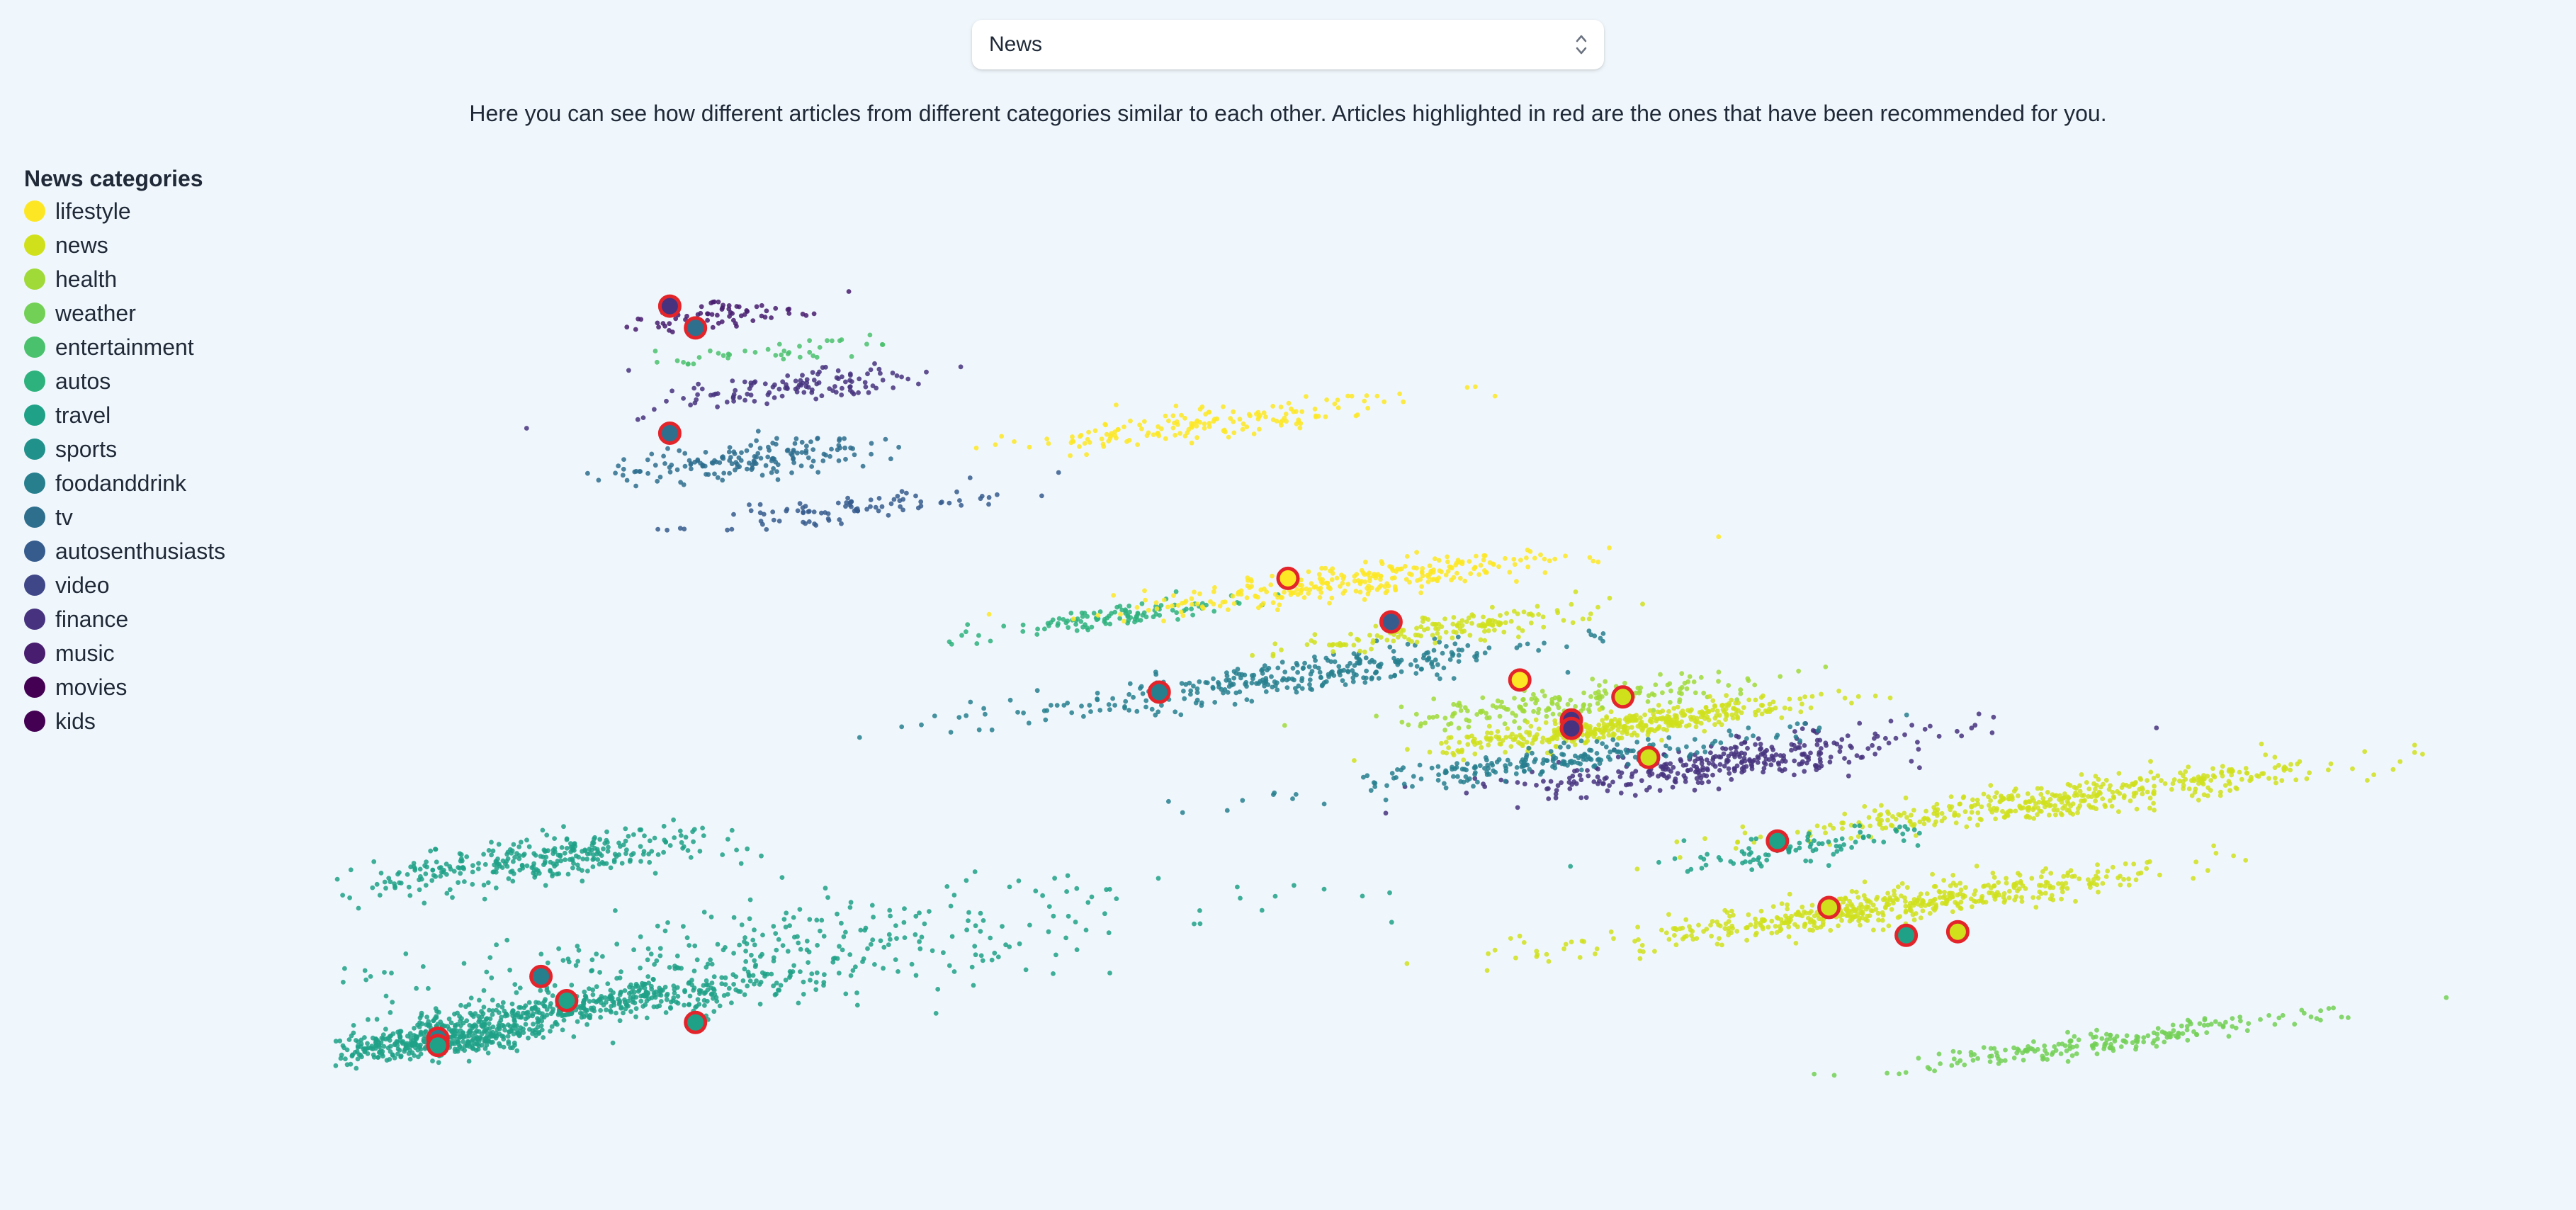  I want to click on point-entertainment, so click(800, 346).